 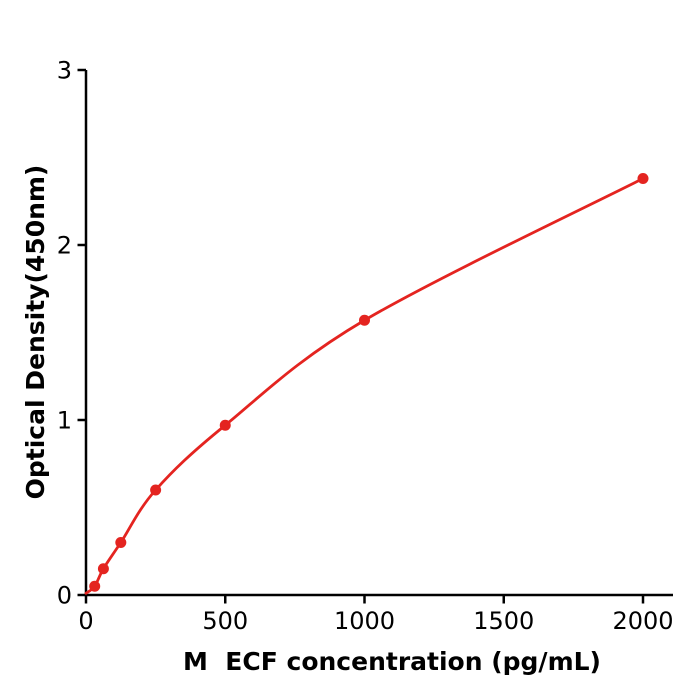 What do you see at coordinates (503, 621) in the screenshot?
I see `x-tick-label: 1500` at bounding box center [503, 621].